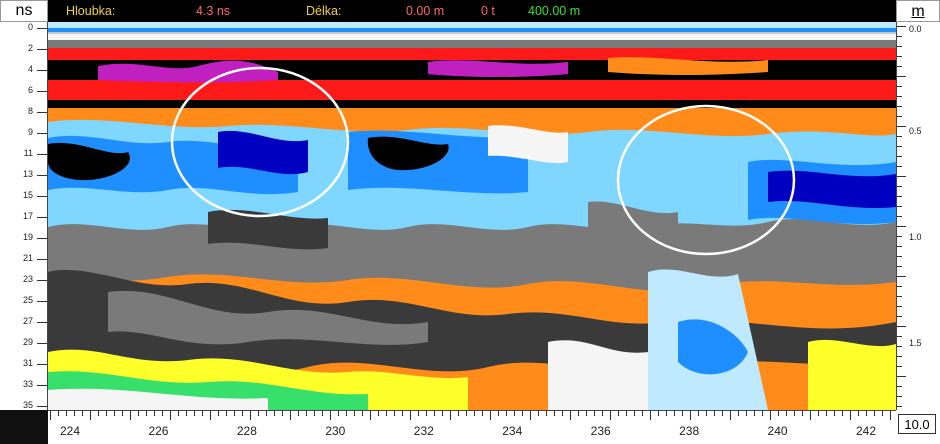 The image size is (940, 444). I want to click on white-layer-left, so click(158, 399).